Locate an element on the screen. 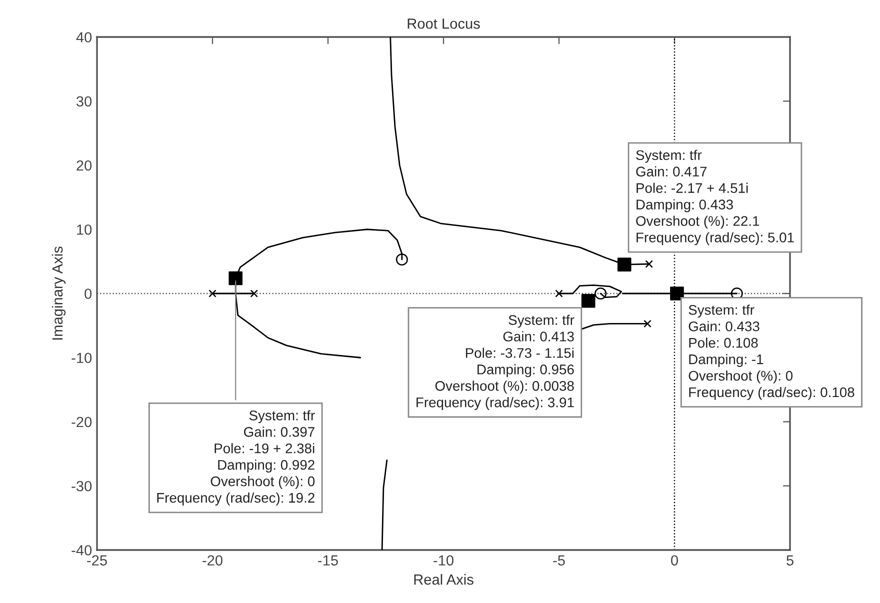  x-tick-label: 5 is located at coordinates (790, 560).